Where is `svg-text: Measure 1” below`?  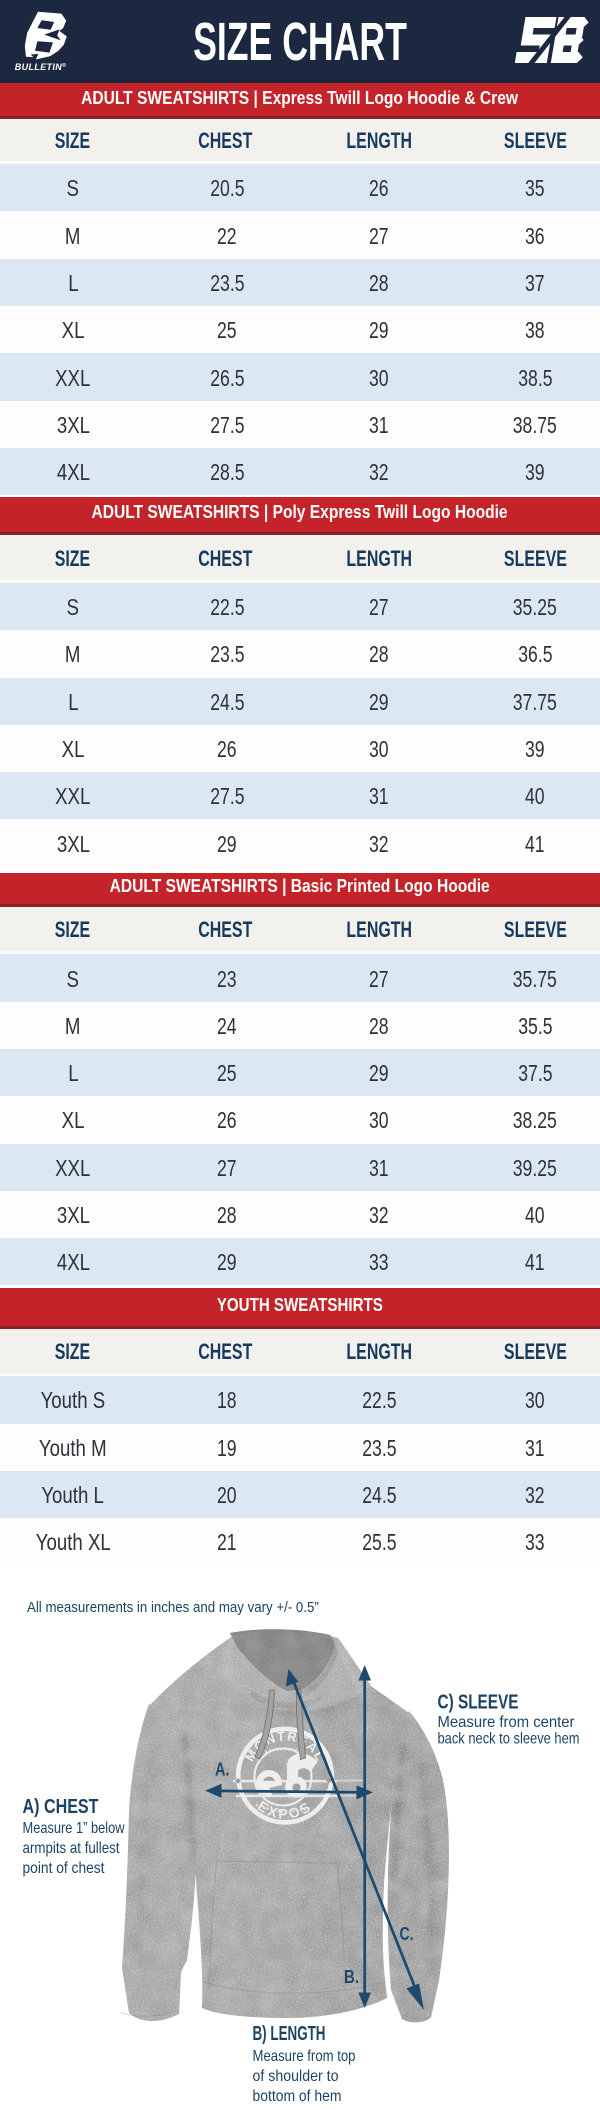 svg-text: Measure 1” below is located at coordinates (74, 1828).